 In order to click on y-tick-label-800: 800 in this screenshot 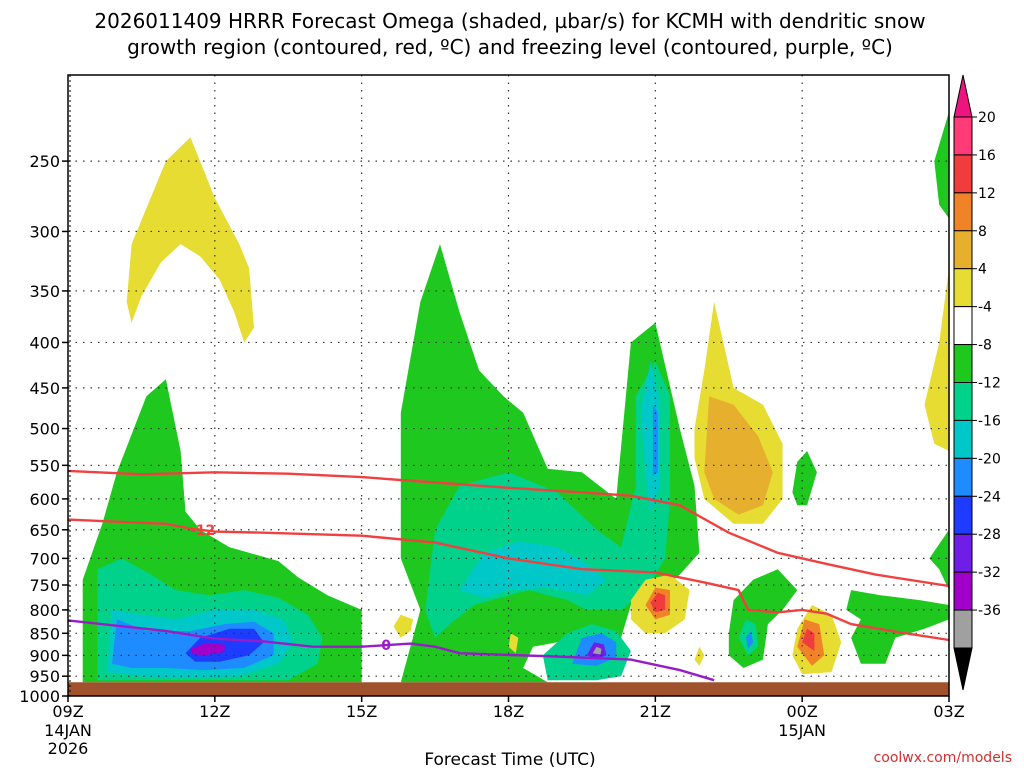, I will do `click(44, 610)`.